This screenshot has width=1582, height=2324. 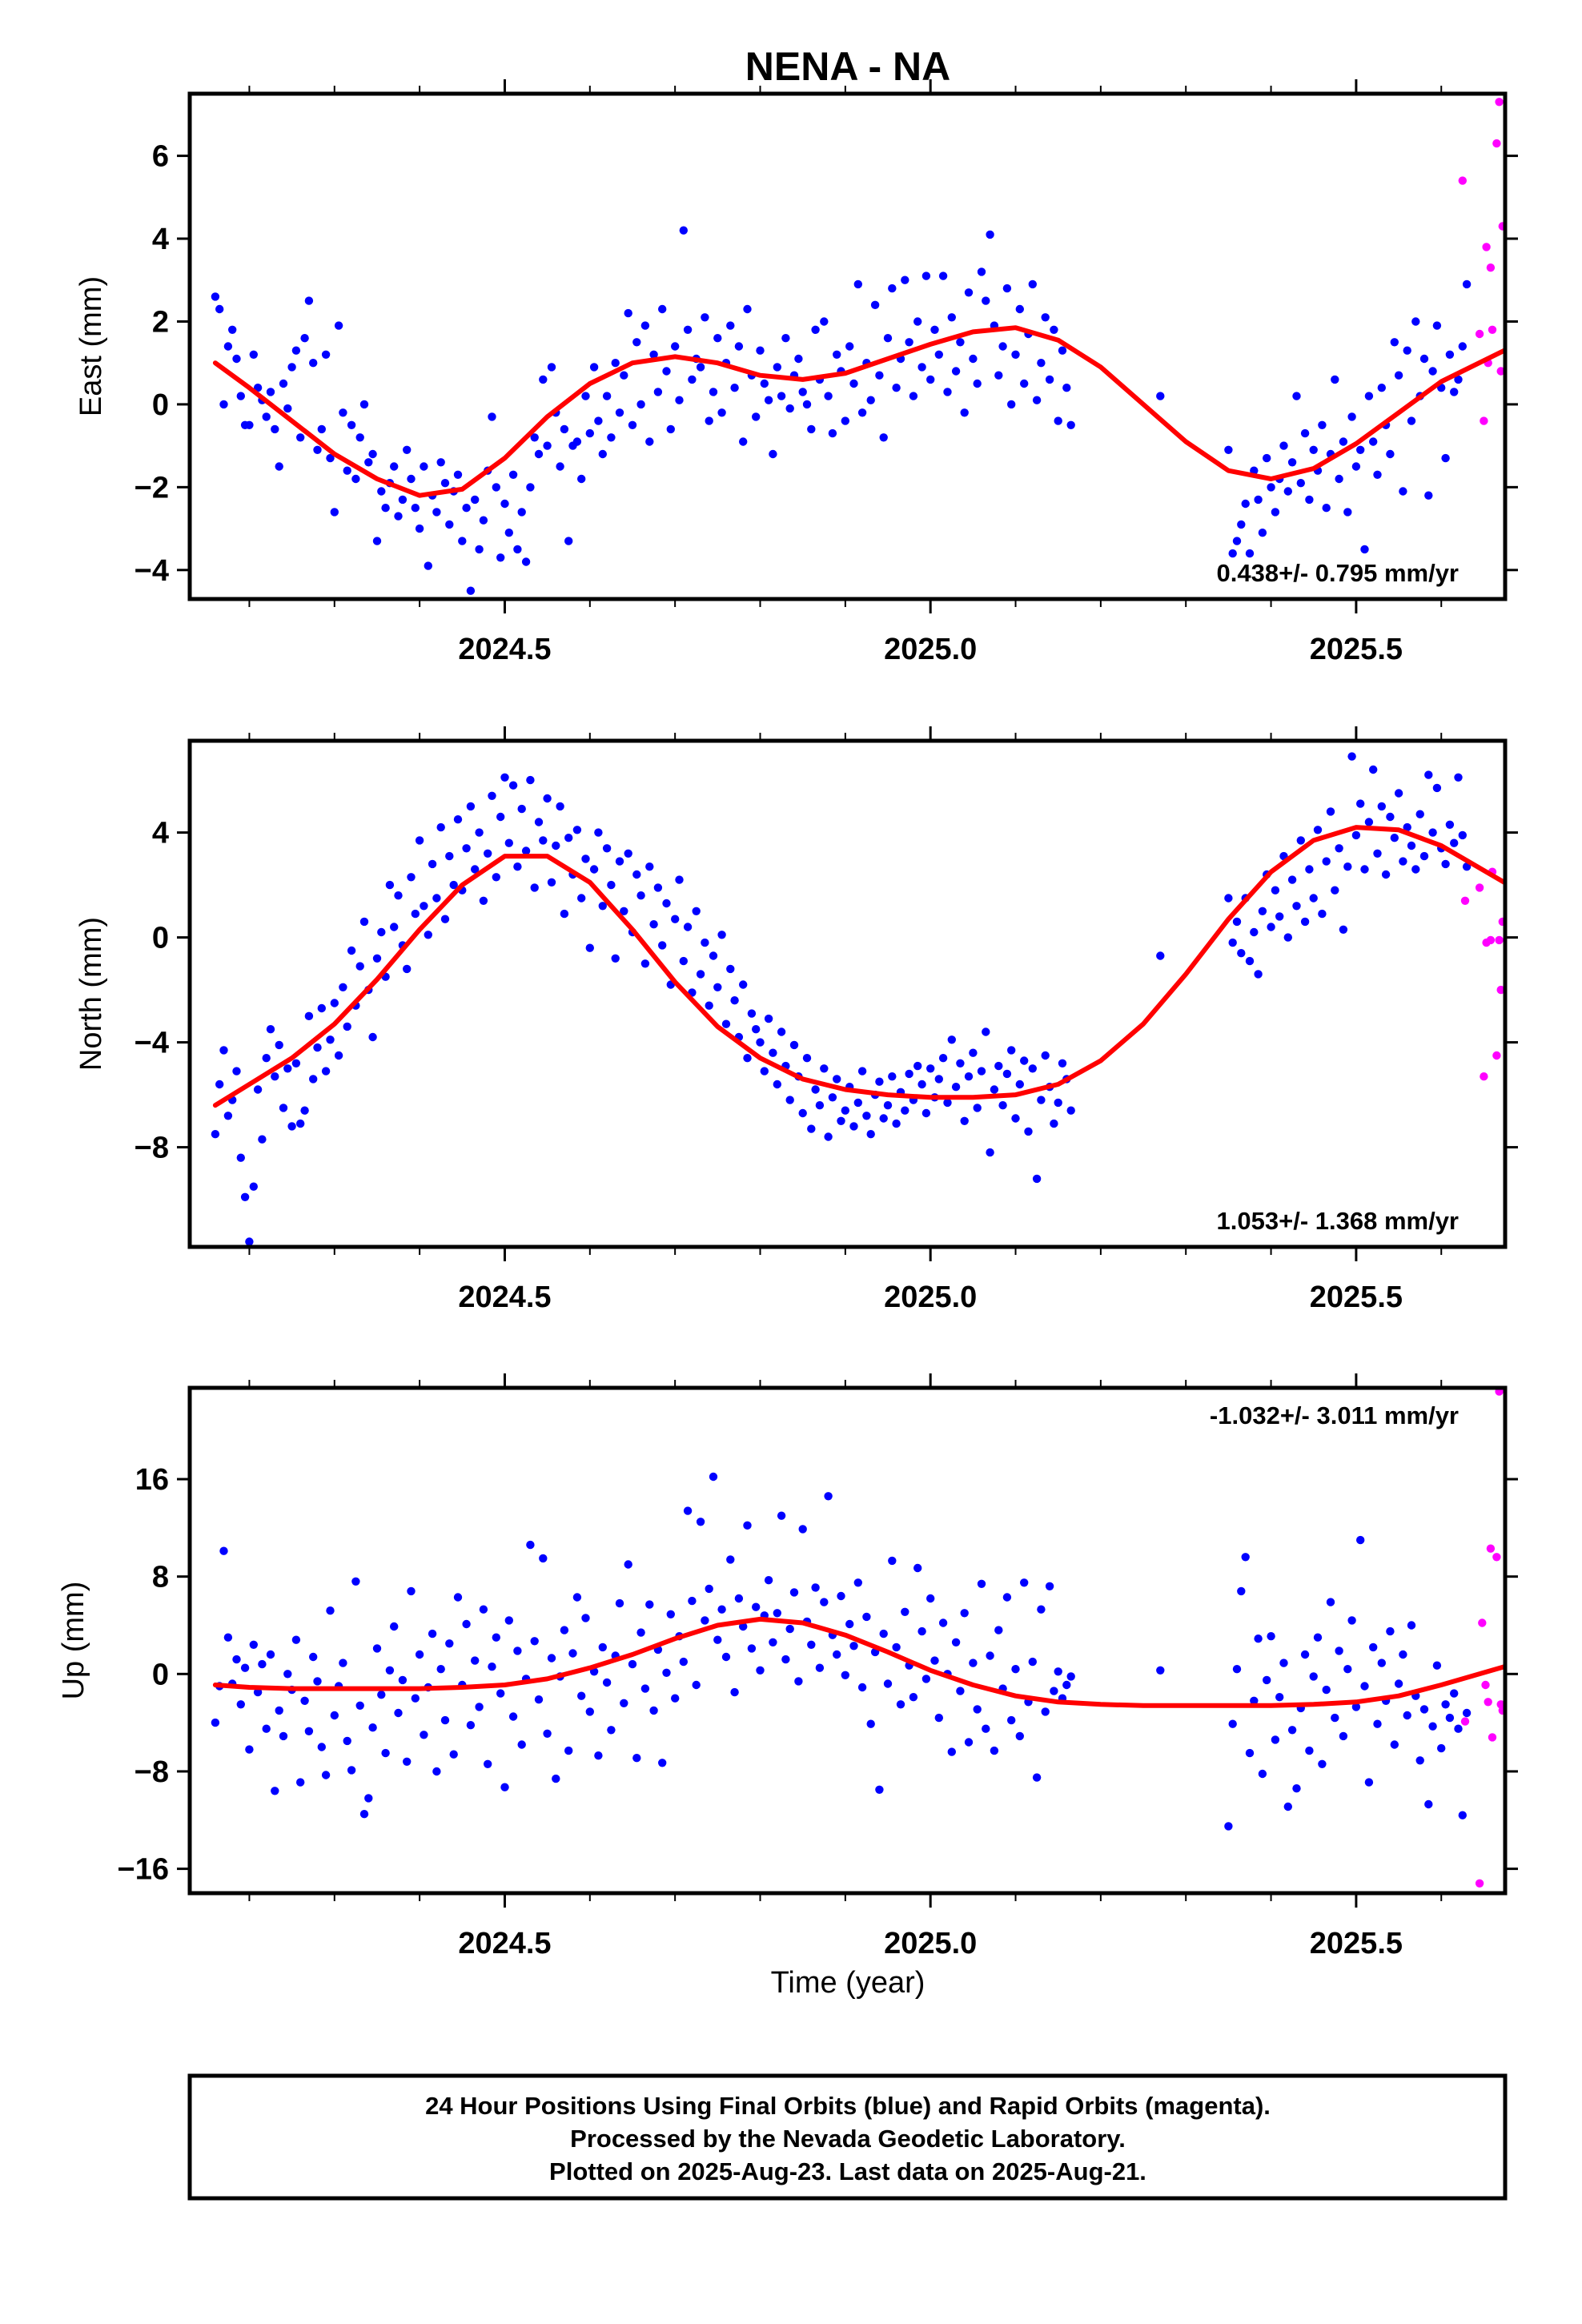 I want to click on x-axis-label: Time (year), so click(x=848, y=1983).